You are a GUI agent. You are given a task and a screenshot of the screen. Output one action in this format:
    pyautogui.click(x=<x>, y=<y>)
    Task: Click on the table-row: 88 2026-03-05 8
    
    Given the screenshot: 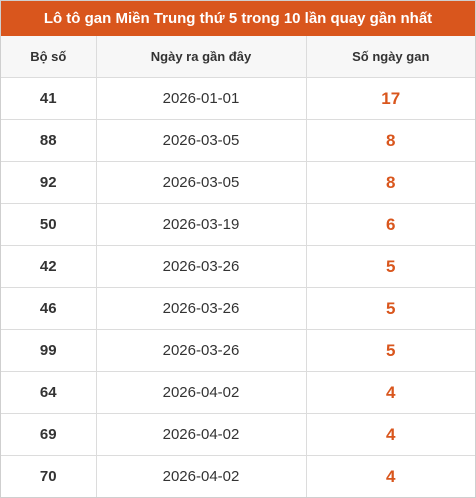 What is the action you would take?
    pyautogui.click(x=238, y=140)
    